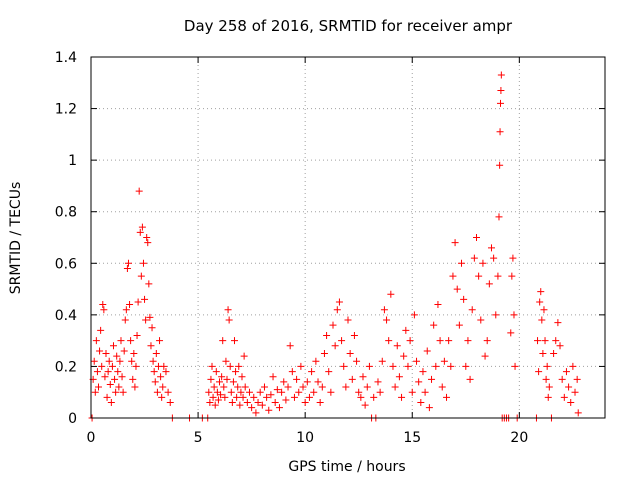  Describe the element at coordinates (72, 161) in the screenshot. I see `y-tick-label: 1` at that location.